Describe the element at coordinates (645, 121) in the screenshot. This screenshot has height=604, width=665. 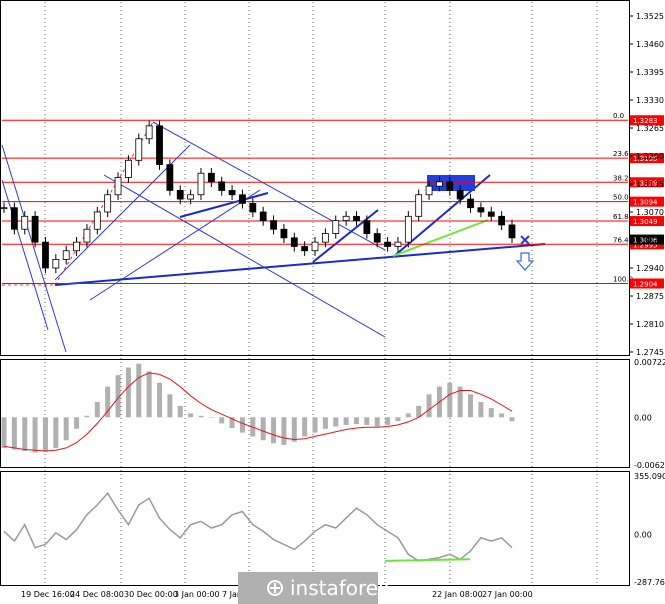
I see `fib-price-label: 1.3283` at that location.